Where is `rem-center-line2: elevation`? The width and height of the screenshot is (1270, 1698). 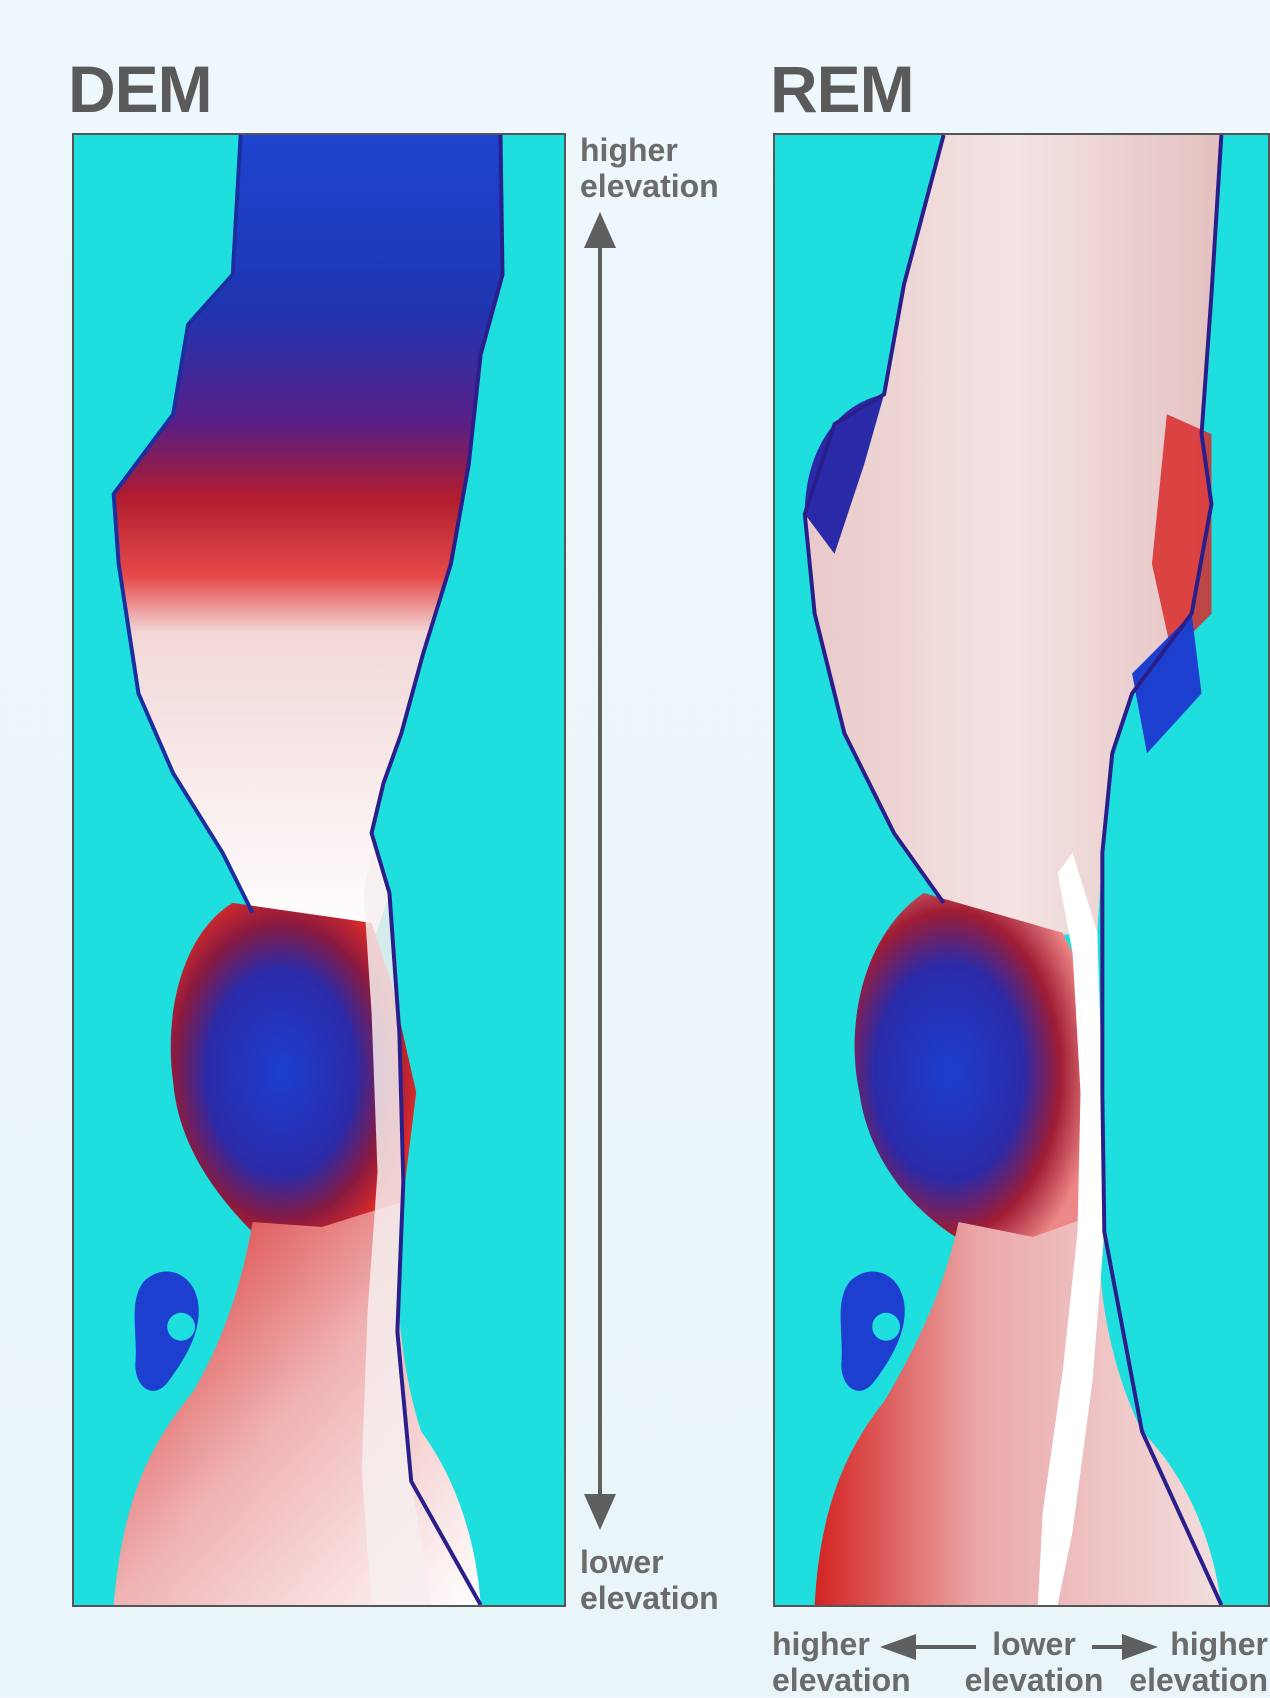 rem-center-line2: elevation is located at coordinates (1034, 1680).